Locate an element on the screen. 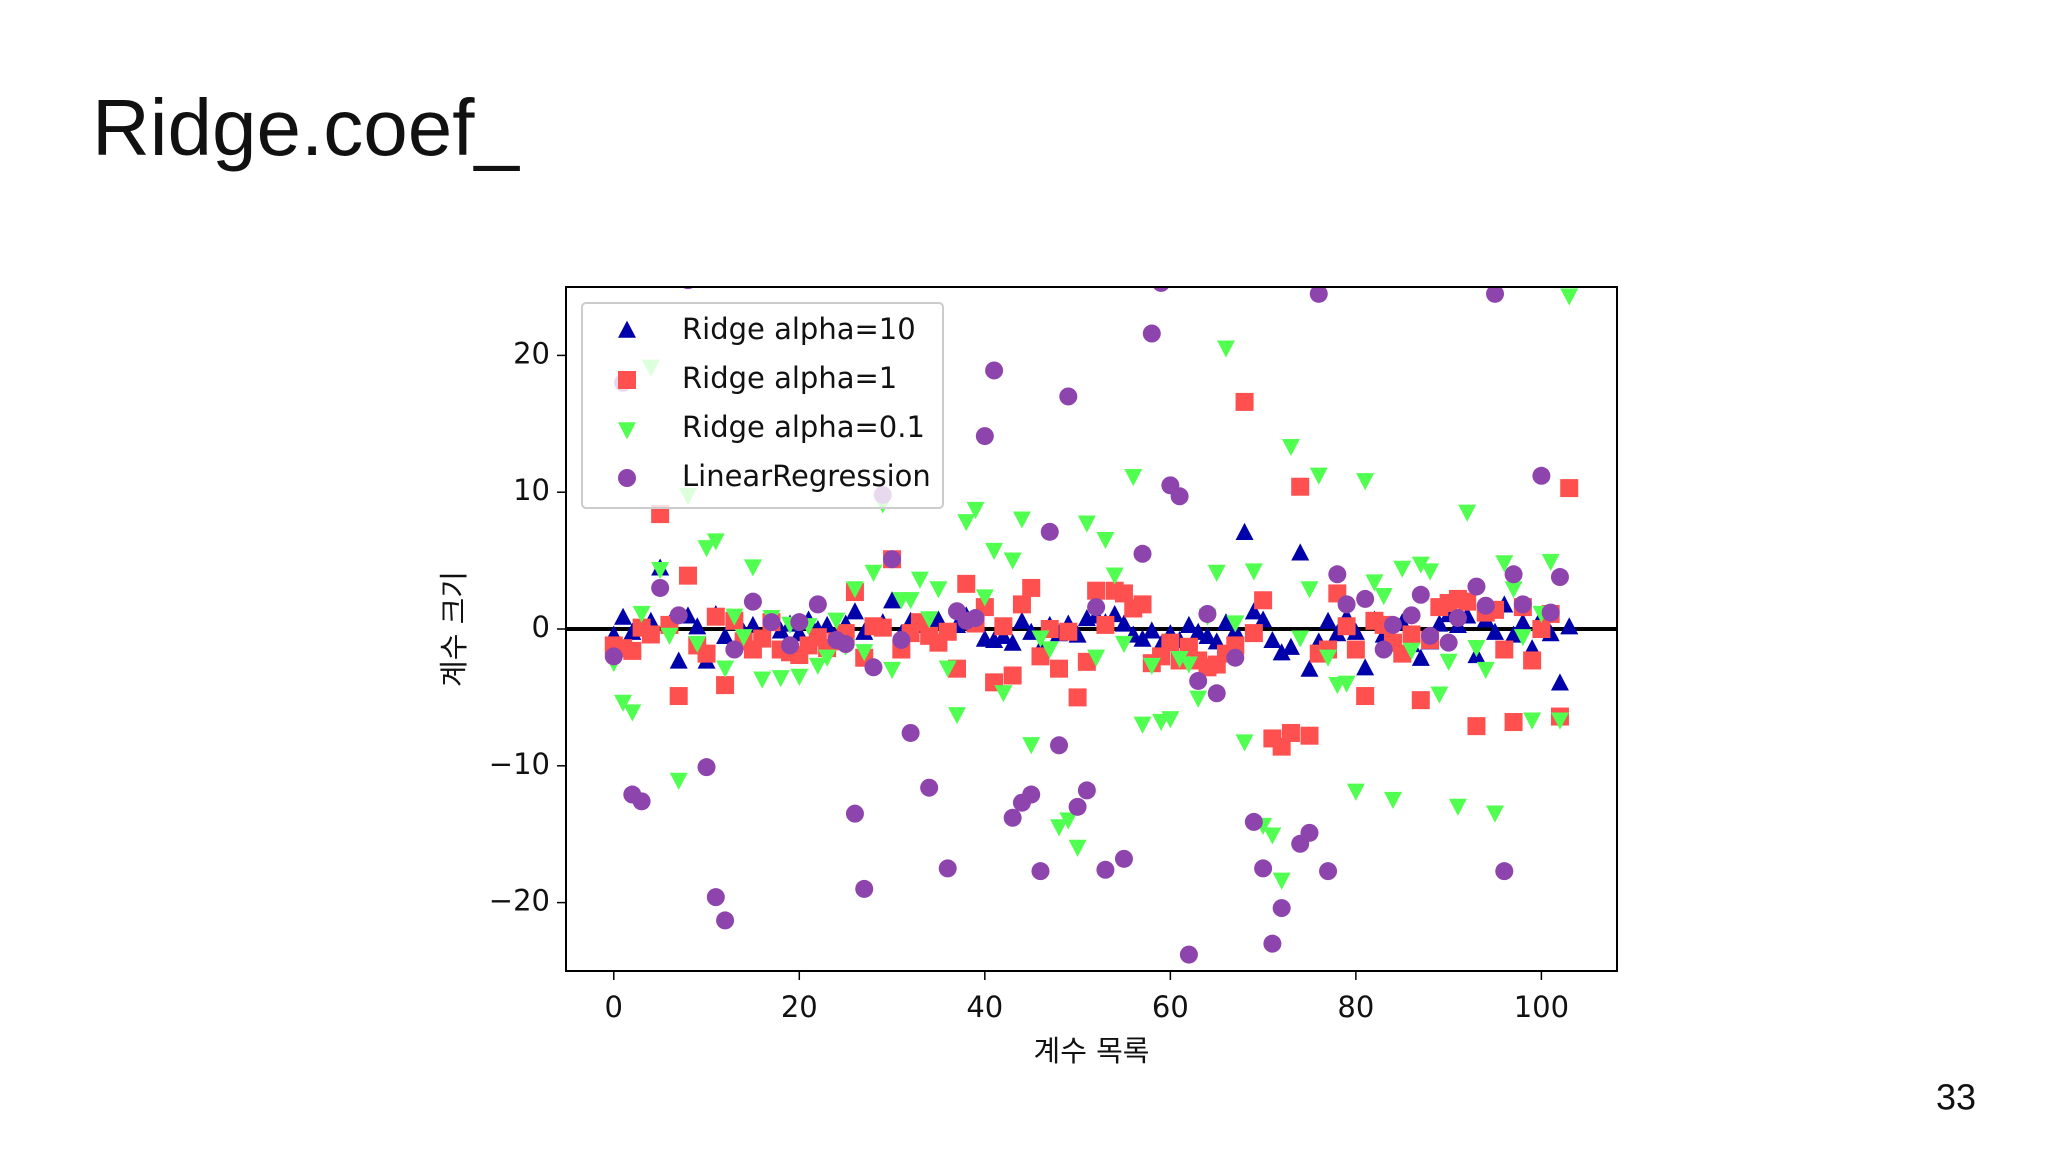 The width and height of the screenshot is (2048, 1152). y-tick-label: 10 is located at coordinates (531, 490).